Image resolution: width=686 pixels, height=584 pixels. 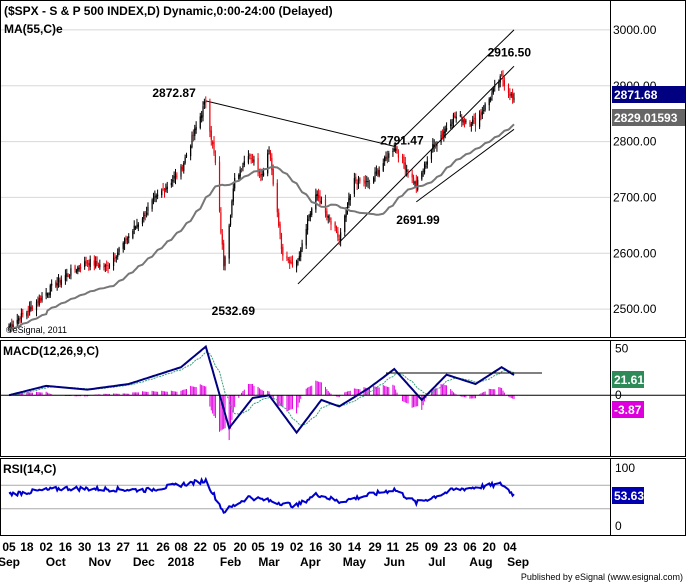 What do you see at coordinates (635, 197) in the screenshot?
I see `price-tick-label: 2700.00` at bounding box center [635, 197].